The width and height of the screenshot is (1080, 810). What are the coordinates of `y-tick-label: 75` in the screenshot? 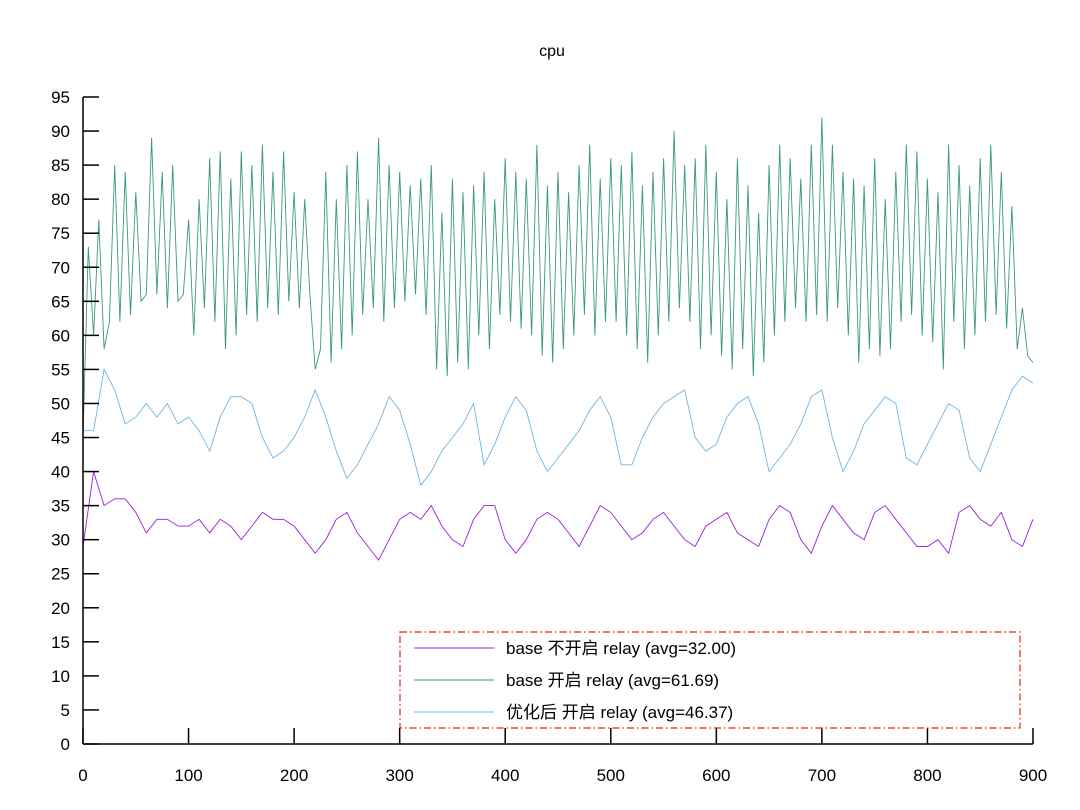 It's located at (60, 233).